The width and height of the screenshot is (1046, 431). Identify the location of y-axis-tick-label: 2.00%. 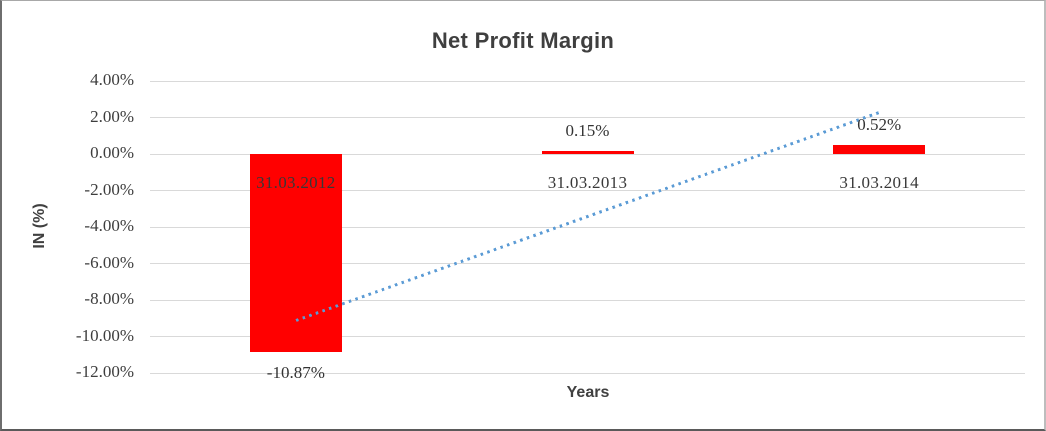
(112, 116).